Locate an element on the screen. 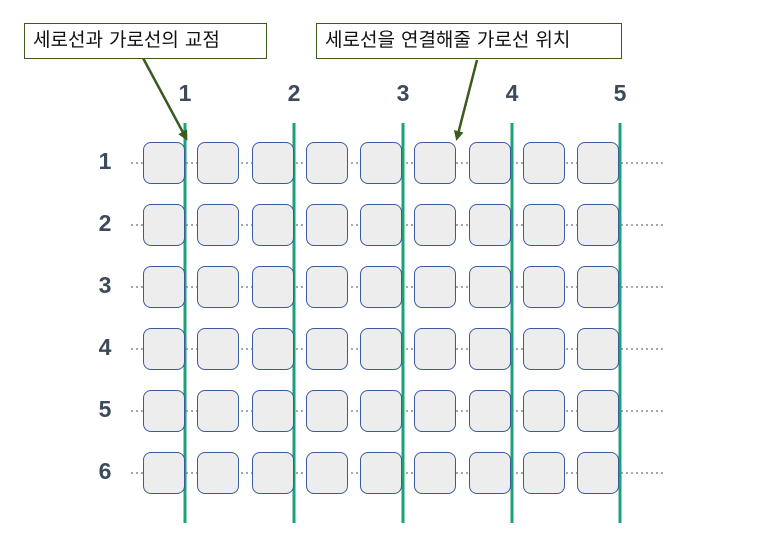 The height and width of the screenshot is (541, 768). column-label-3: 3 is located at coordinates (403, 93).